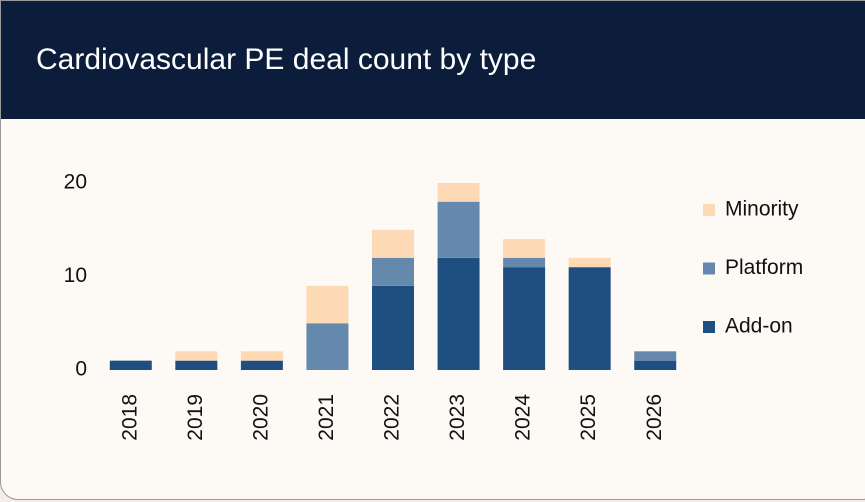 This screenshot has width=865, height=502. Describe the element at coordinates (81, 369) in the screenshot. I see `y-tick-label: 0` at that location.